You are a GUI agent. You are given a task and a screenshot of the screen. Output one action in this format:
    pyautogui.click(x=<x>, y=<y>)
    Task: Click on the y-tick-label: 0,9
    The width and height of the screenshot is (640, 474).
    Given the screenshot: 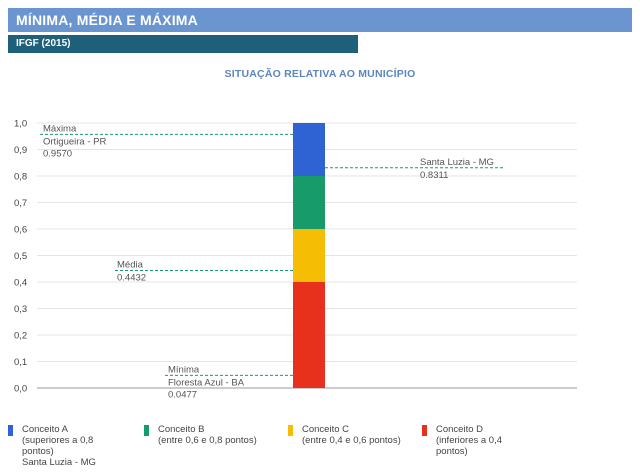 What is the action you would take?
    pyautogui.click(x=20, y=150)
    